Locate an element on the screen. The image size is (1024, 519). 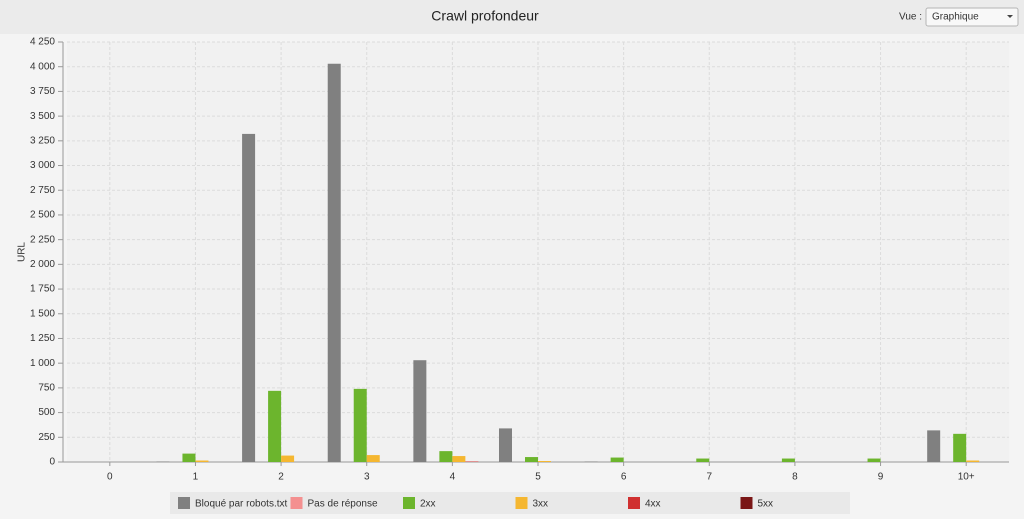
x-tick-label: 7 is located at coordinates (709, 477).